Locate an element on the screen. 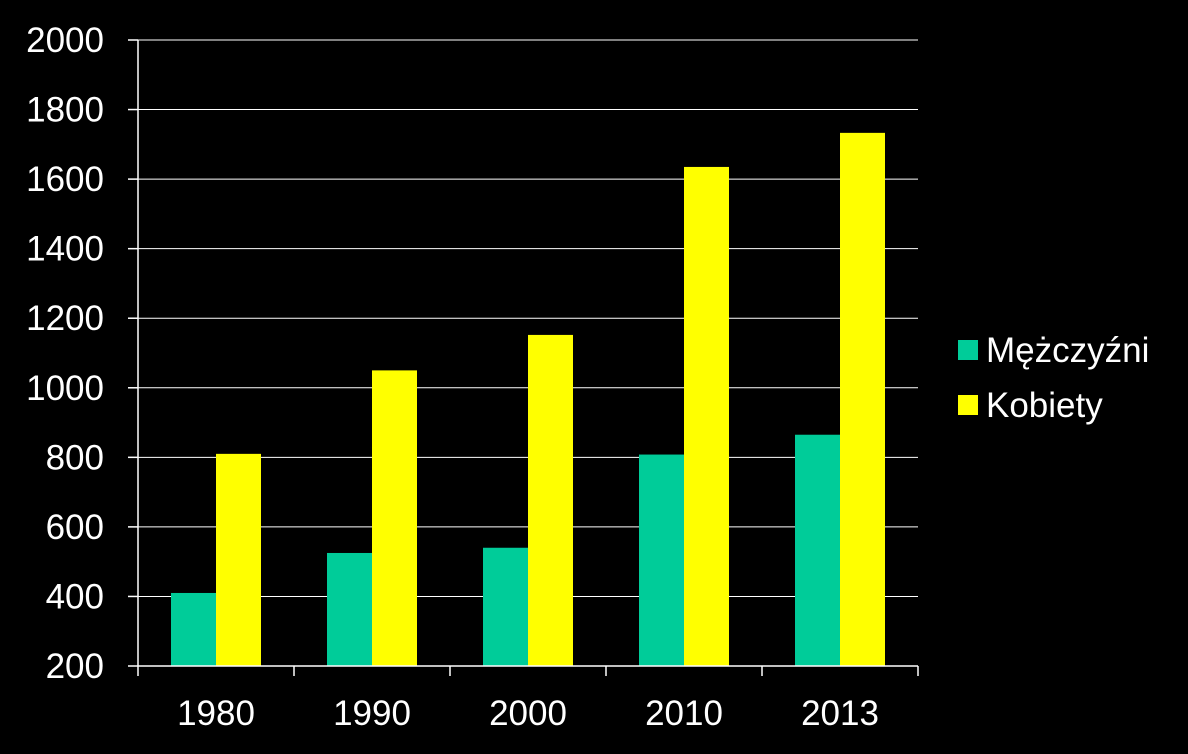  y-tick-label: 800 is located at coordinates (75, 457).